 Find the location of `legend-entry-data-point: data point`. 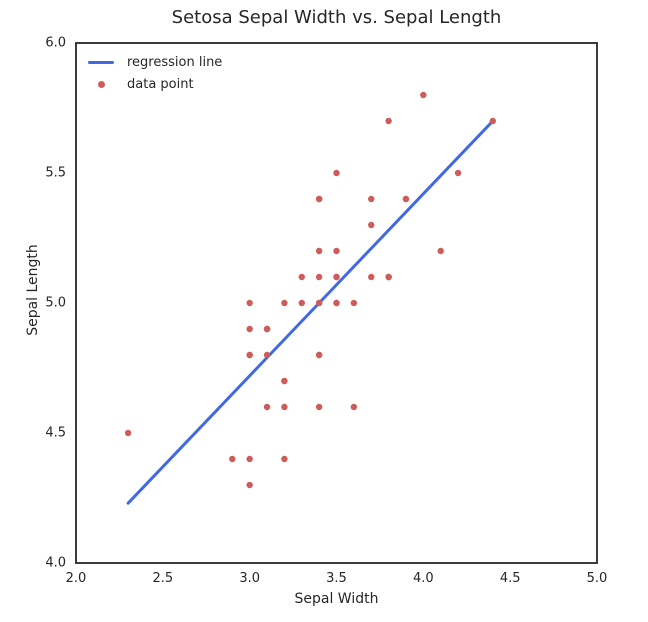

legend-entry-data-point: data point is located at coordinates (155, 84).